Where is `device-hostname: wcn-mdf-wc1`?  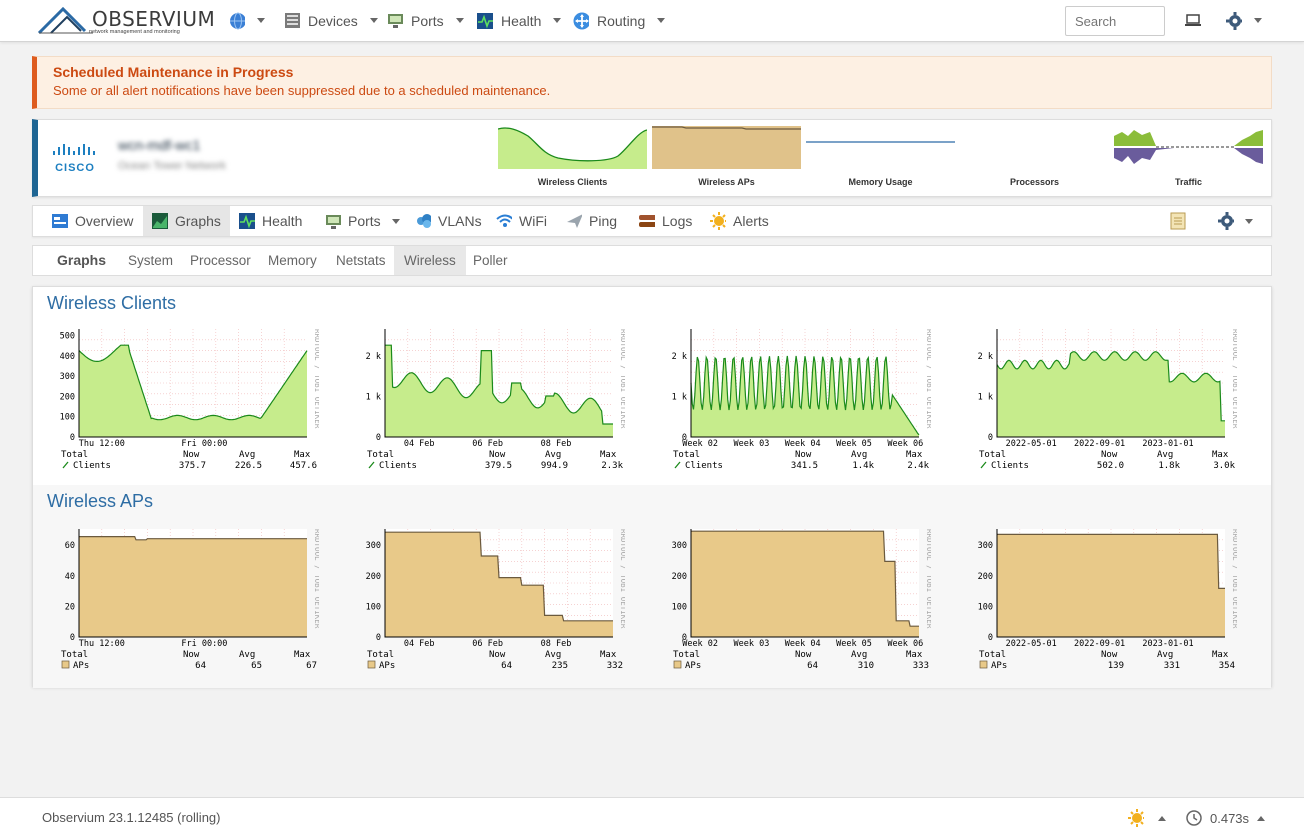
device-hostname: wcn-mdf-wc1 is located at coordinates (159, 145).